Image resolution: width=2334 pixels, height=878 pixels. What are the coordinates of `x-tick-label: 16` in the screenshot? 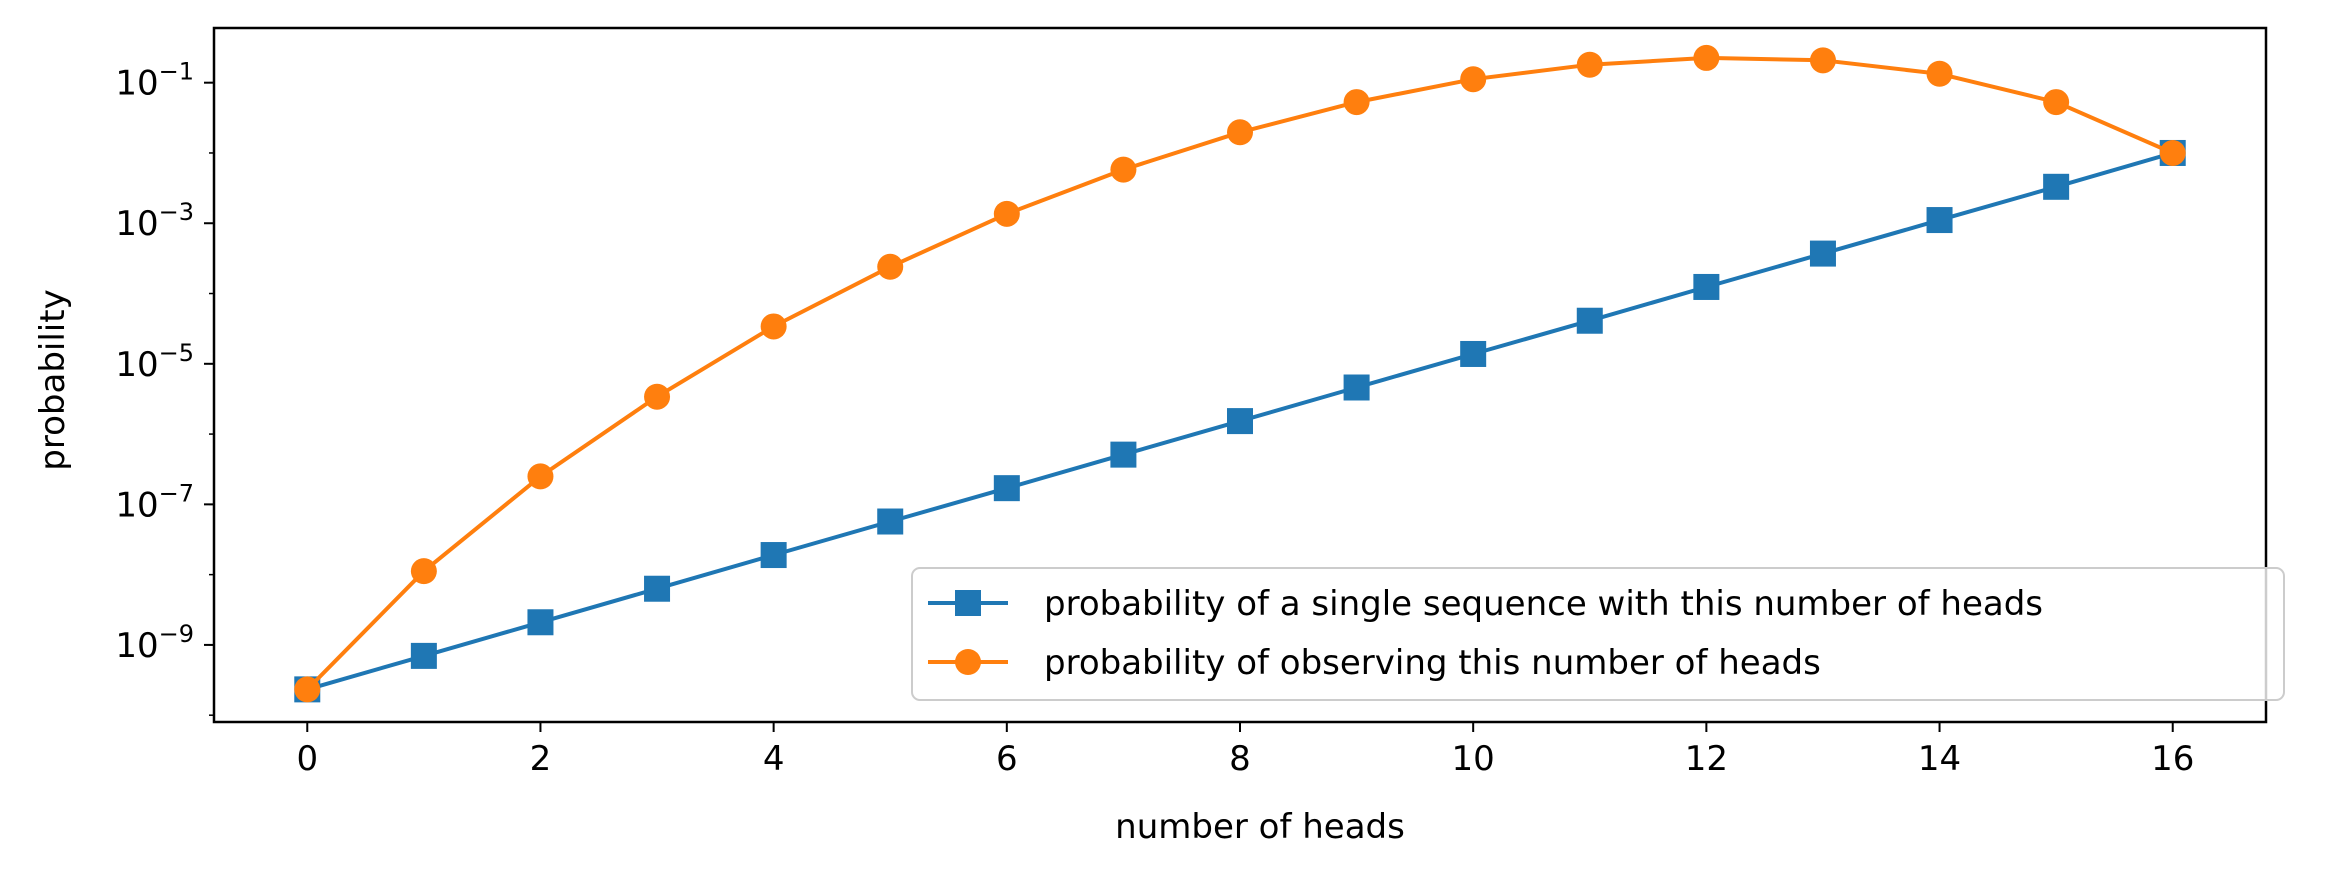 It's located at (2172, 759).